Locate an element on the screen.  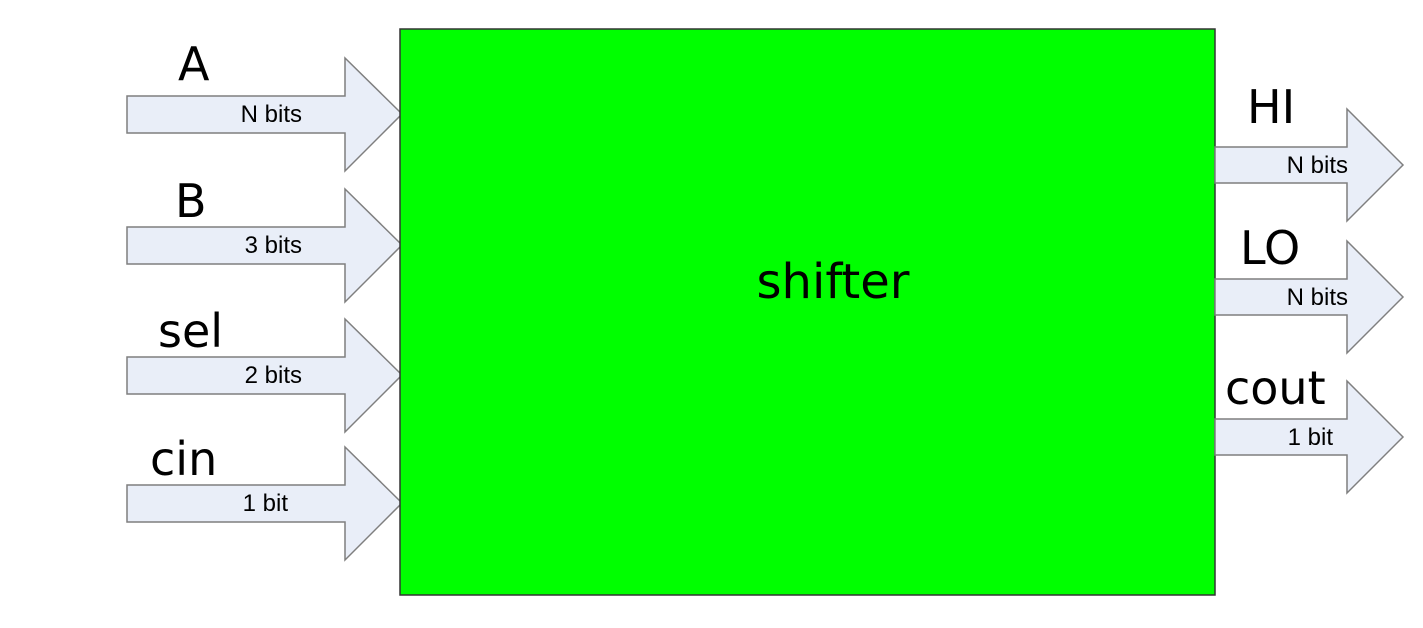
output-width-lo: N bits is located at coordinates (1317, 297).